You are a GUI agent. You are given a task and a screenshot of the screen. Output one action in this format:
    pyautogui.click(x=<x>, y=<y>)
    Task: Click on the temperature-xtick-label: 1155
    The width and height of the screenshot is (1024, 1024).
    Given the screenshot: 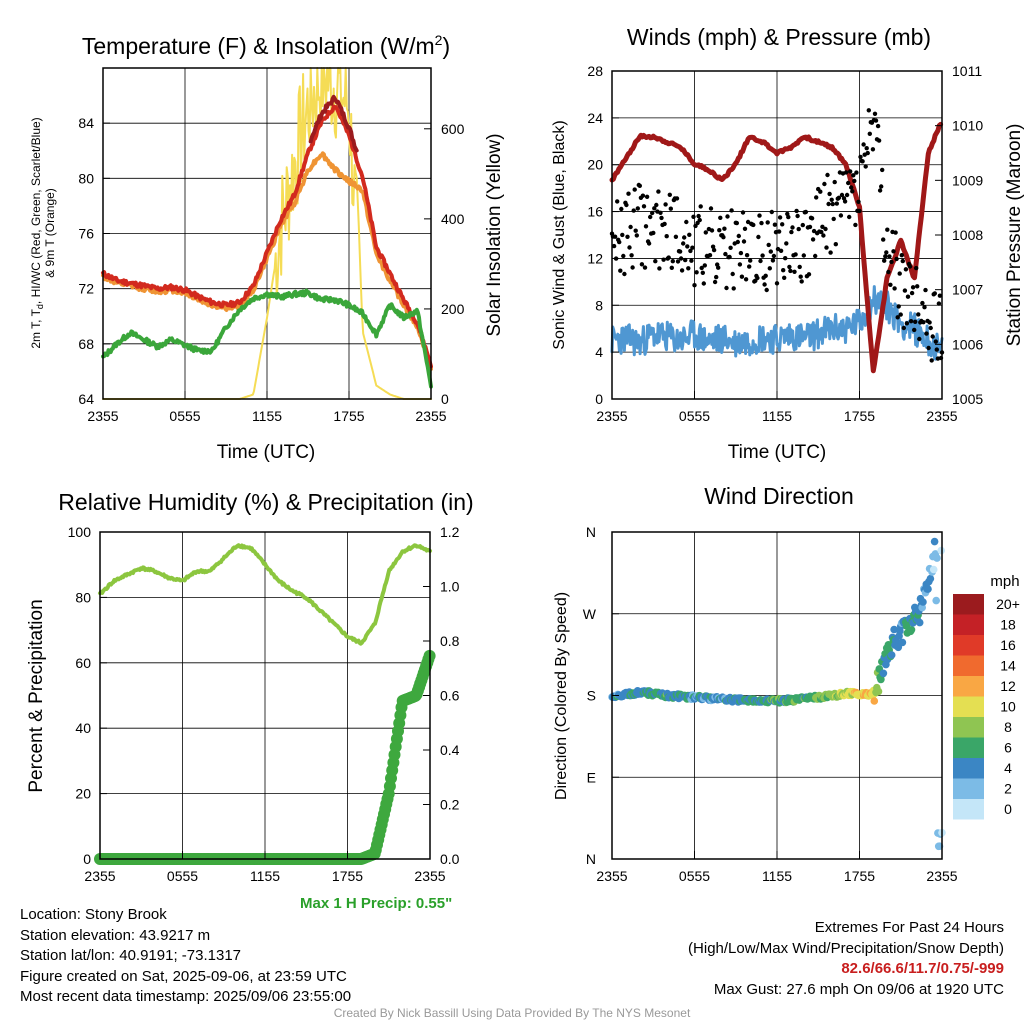 What is the action you would take?
    pyautogui.click(x=267, y=416)
    